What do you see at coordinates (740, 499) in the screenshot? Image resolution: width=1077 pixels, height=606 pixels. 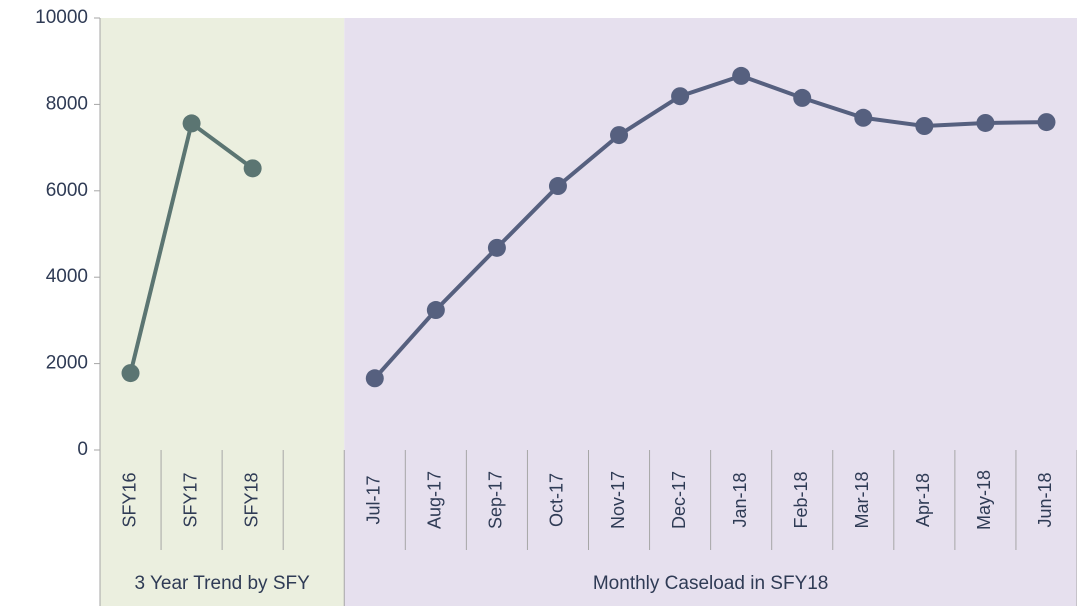 I see `x-tick-label: Jan-18` at bounding box center [740, 499].